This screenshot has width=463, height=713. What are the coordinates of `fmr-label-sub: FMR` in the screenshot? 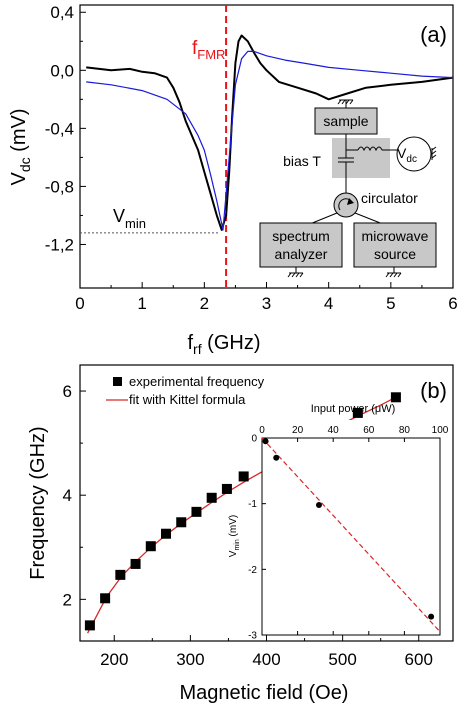 It's located at (211, 54).